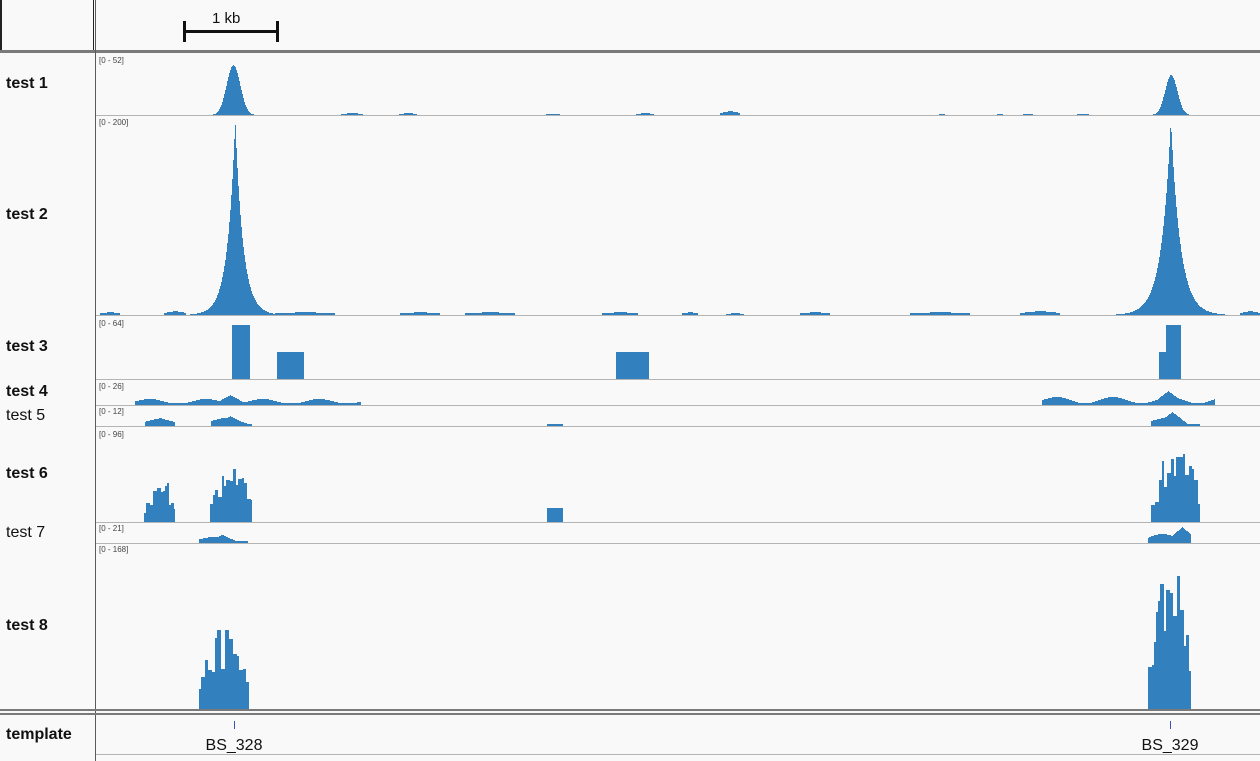 This screenshot has width=1260, height=761. Describe the element at coordinates (234, 745) in the screenshot. I see `feature-label-bs-328: BS_328` at that location.